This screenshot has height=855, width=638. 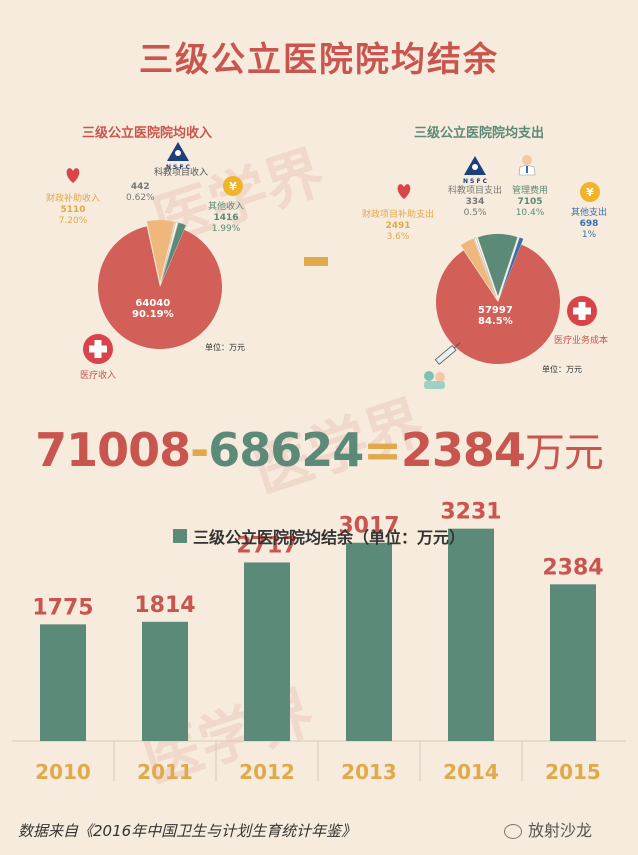 What do you see at coordinates (475, 181) in the screenshot?
I see `expense-nsfc-logo-icon-text: N S F C` at bounding box center [475, 181].